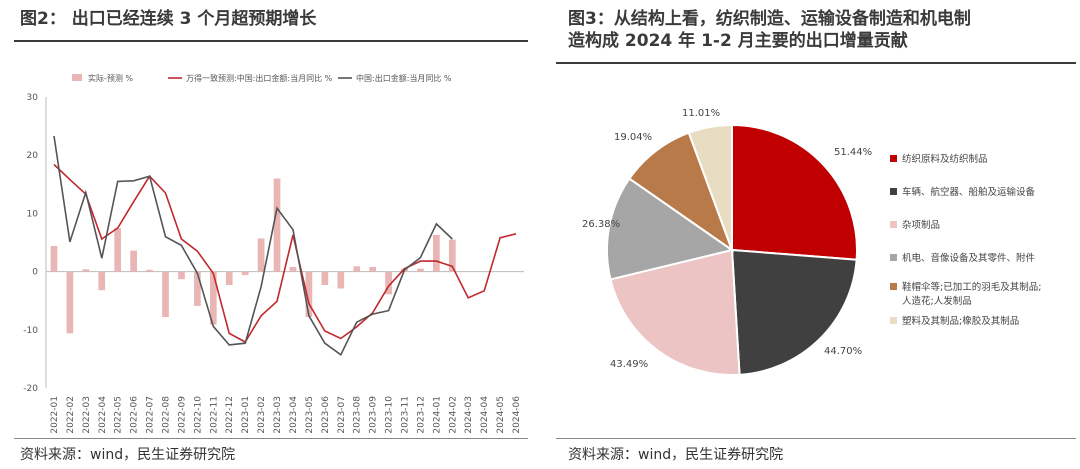 Image resolution: width=1080 pixels, height=469 pixels. I want to click on left-title-rule, so click(271, 41).